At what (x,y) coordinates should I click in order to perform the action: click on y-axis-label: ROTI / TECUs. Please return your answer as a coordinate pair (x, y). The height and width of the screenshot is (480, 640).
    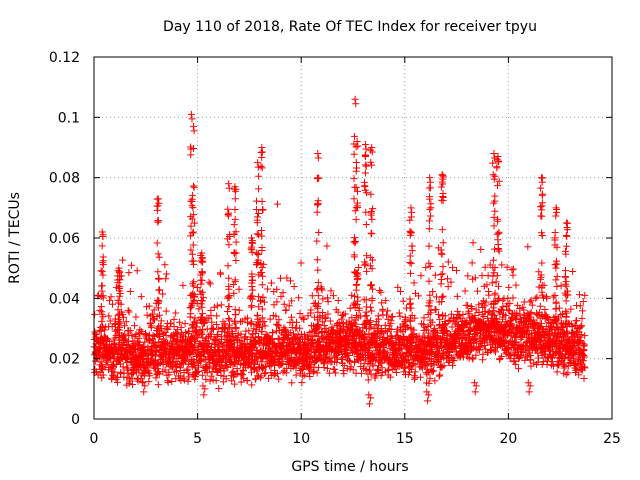
    Looking at the image, I should click on (15, 238).